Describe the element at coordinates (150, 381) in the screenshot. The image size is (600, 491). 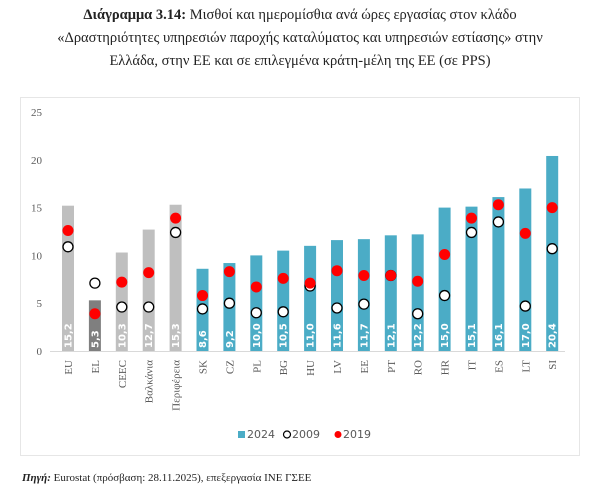
I see `x-tick-label: Βαλκάνια` at that location.